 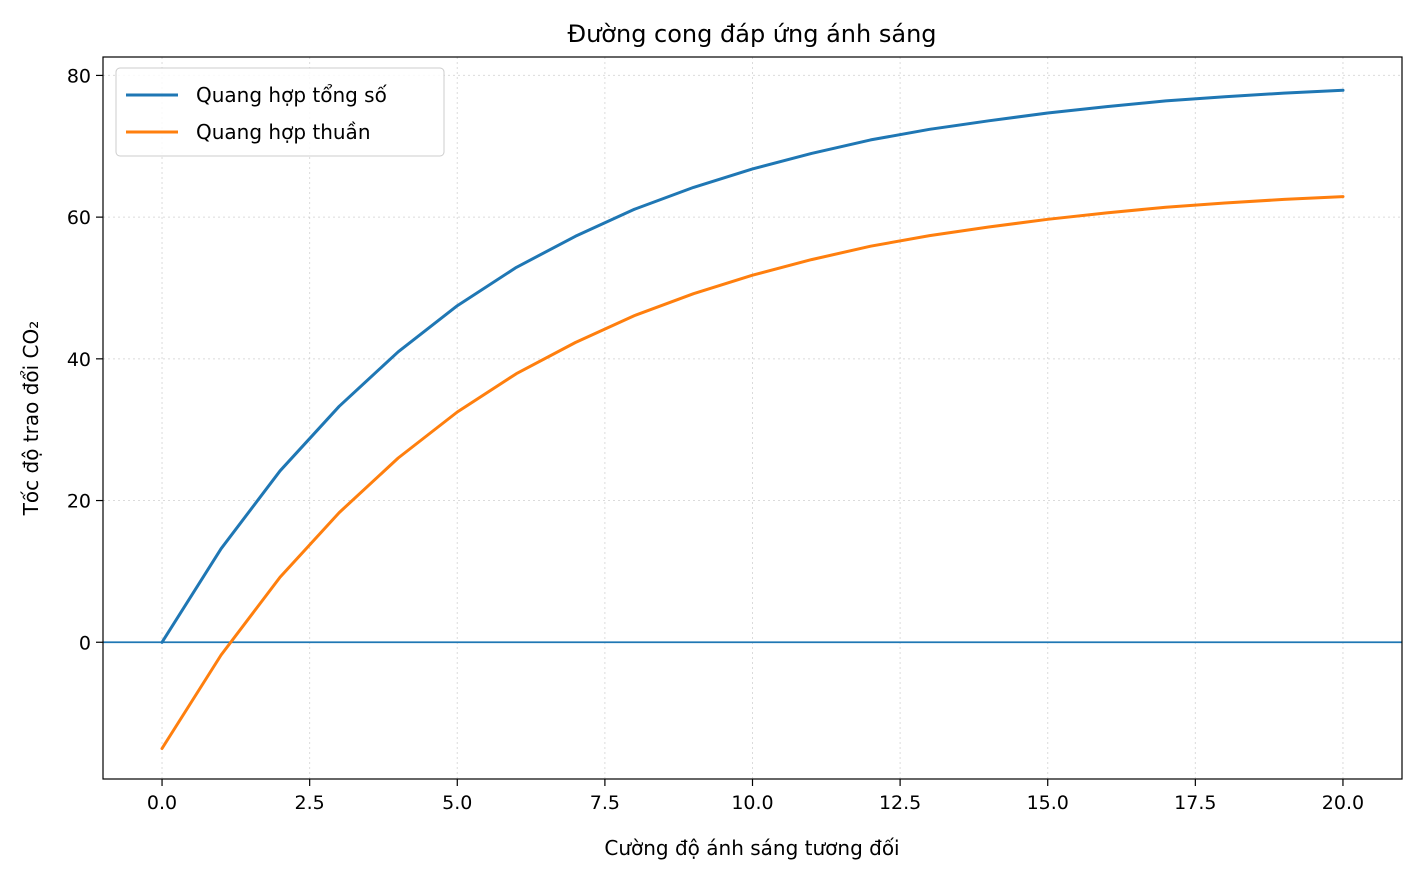 I want to click on x-tick-label: 2.5, so click(x=310, y=803).